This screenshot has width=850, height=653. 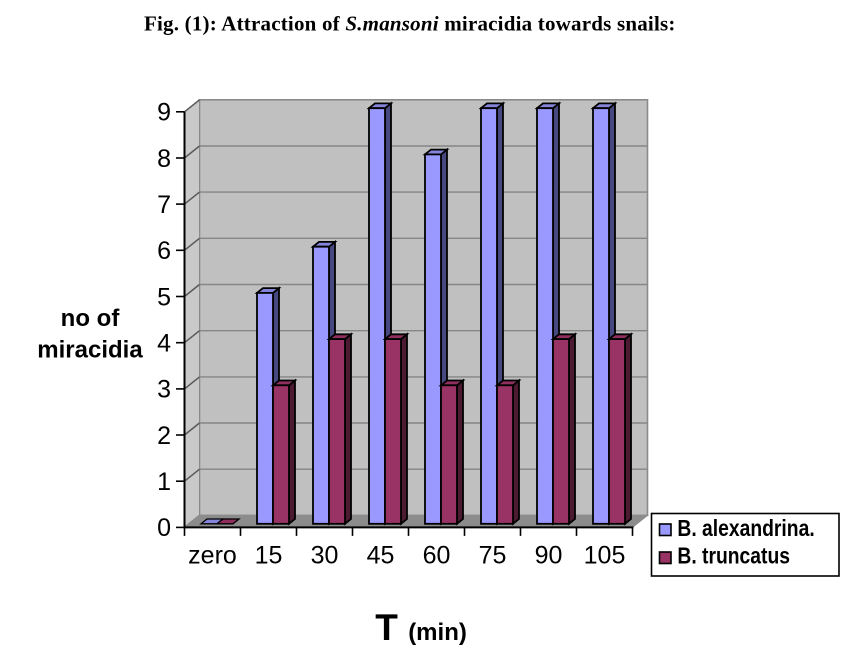 I want to click on svg-text: 9, so click(x=164, y=113).